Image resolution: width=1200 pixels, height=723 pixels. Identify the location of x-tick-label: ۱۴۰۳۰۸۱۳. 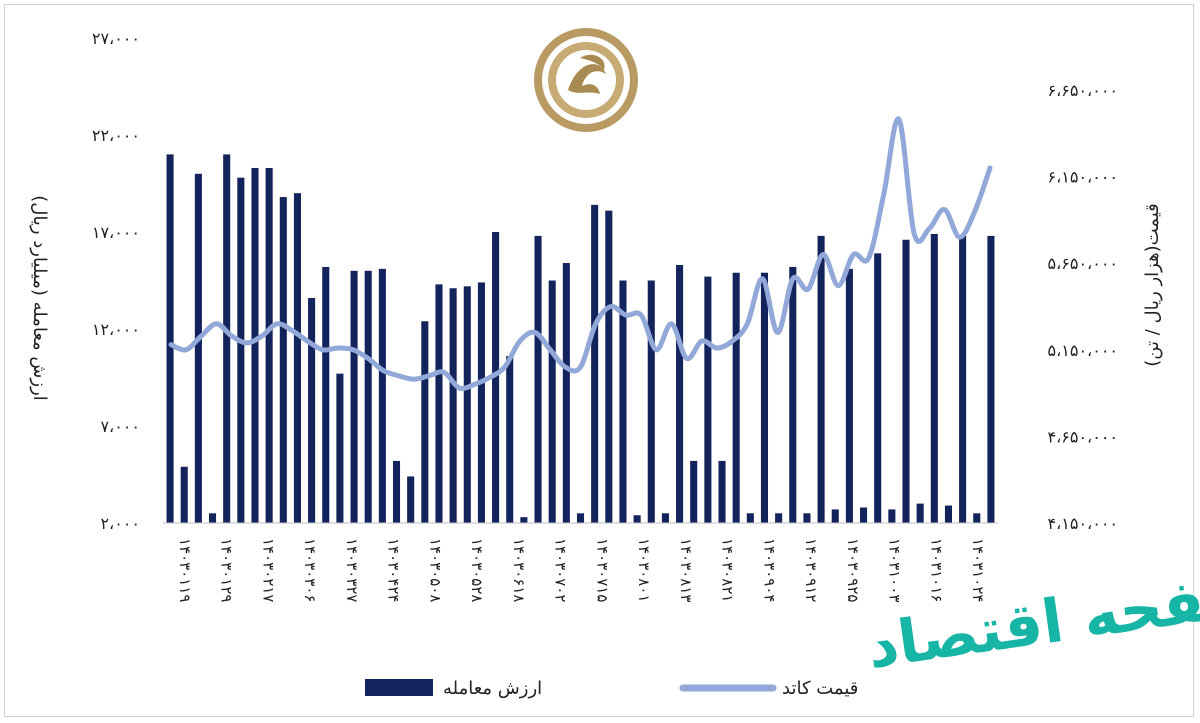
(686, 570).